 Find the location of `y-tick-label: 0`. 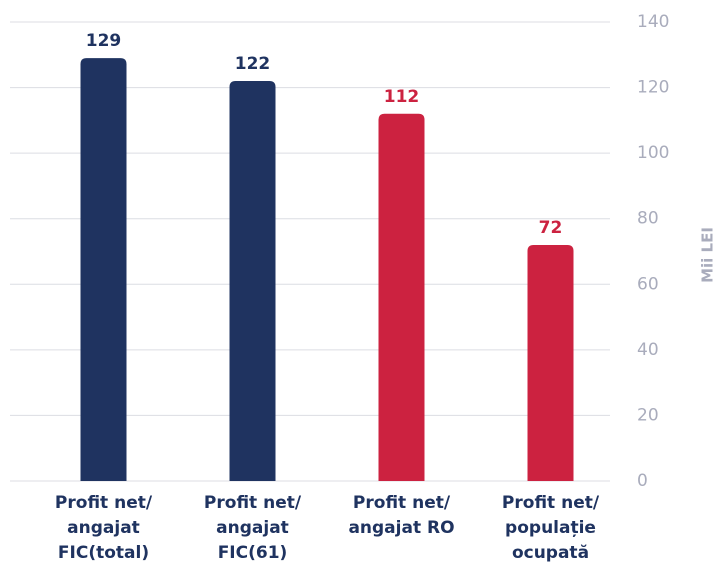

y-tick-label: 0 is located at coordinates (642, 481).